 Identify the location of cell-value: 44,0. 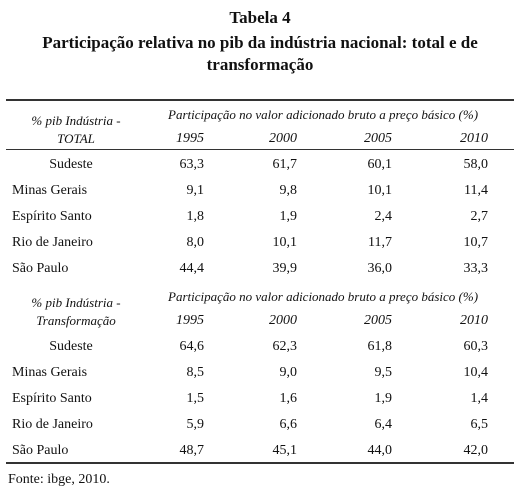
(380, 450).